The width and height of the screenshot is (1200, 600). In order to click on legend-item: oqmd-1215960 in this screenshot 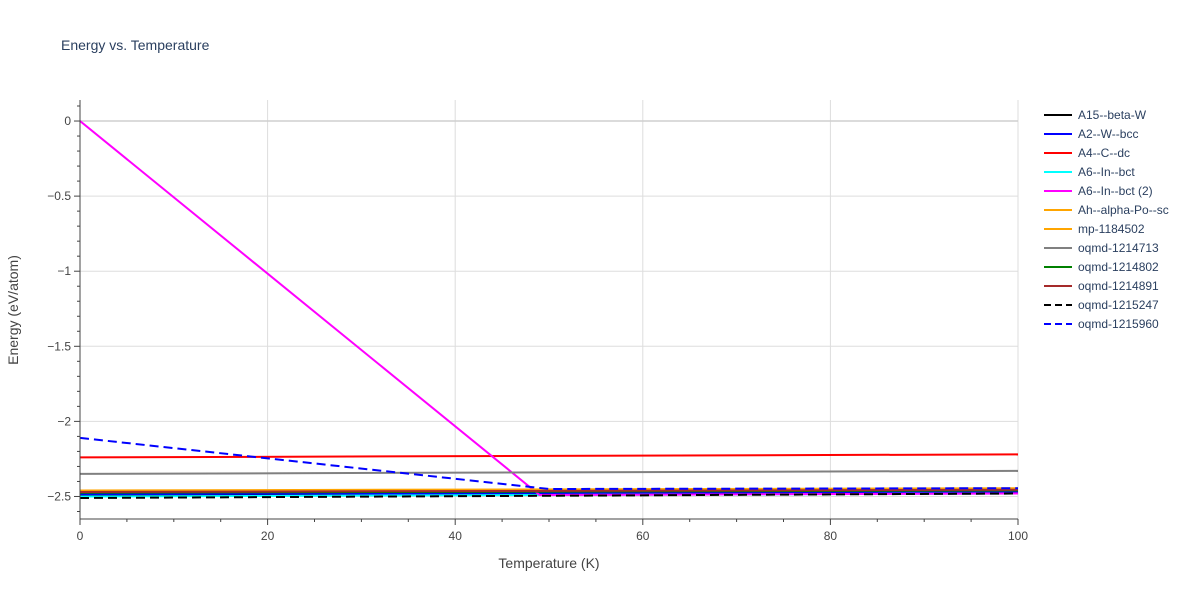, I will do `click(1101, 324)`.